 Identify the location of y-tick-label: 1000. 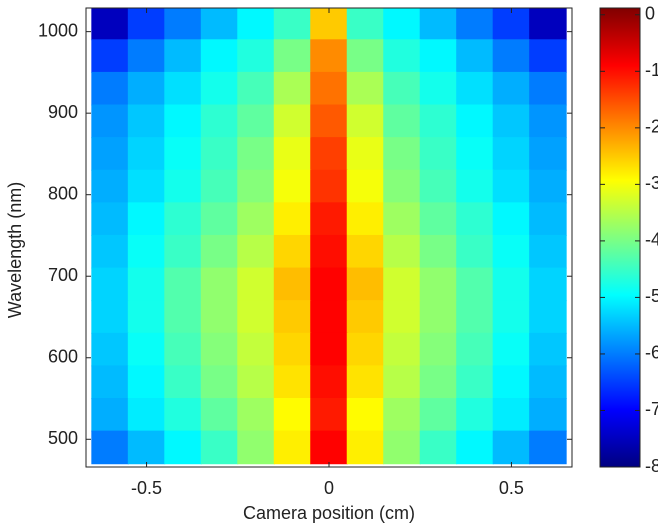
(58, 30).